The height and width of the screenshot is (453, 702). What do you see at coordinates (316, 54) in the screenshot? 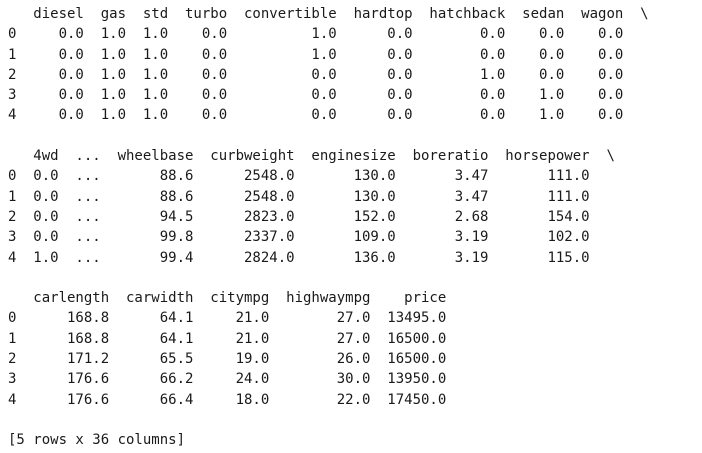
I see `table-row: 1 0.0 1.0 1.0 0.0 1.0 0.0 0.0 0.0 0.0` at bounding box center [316, 54].